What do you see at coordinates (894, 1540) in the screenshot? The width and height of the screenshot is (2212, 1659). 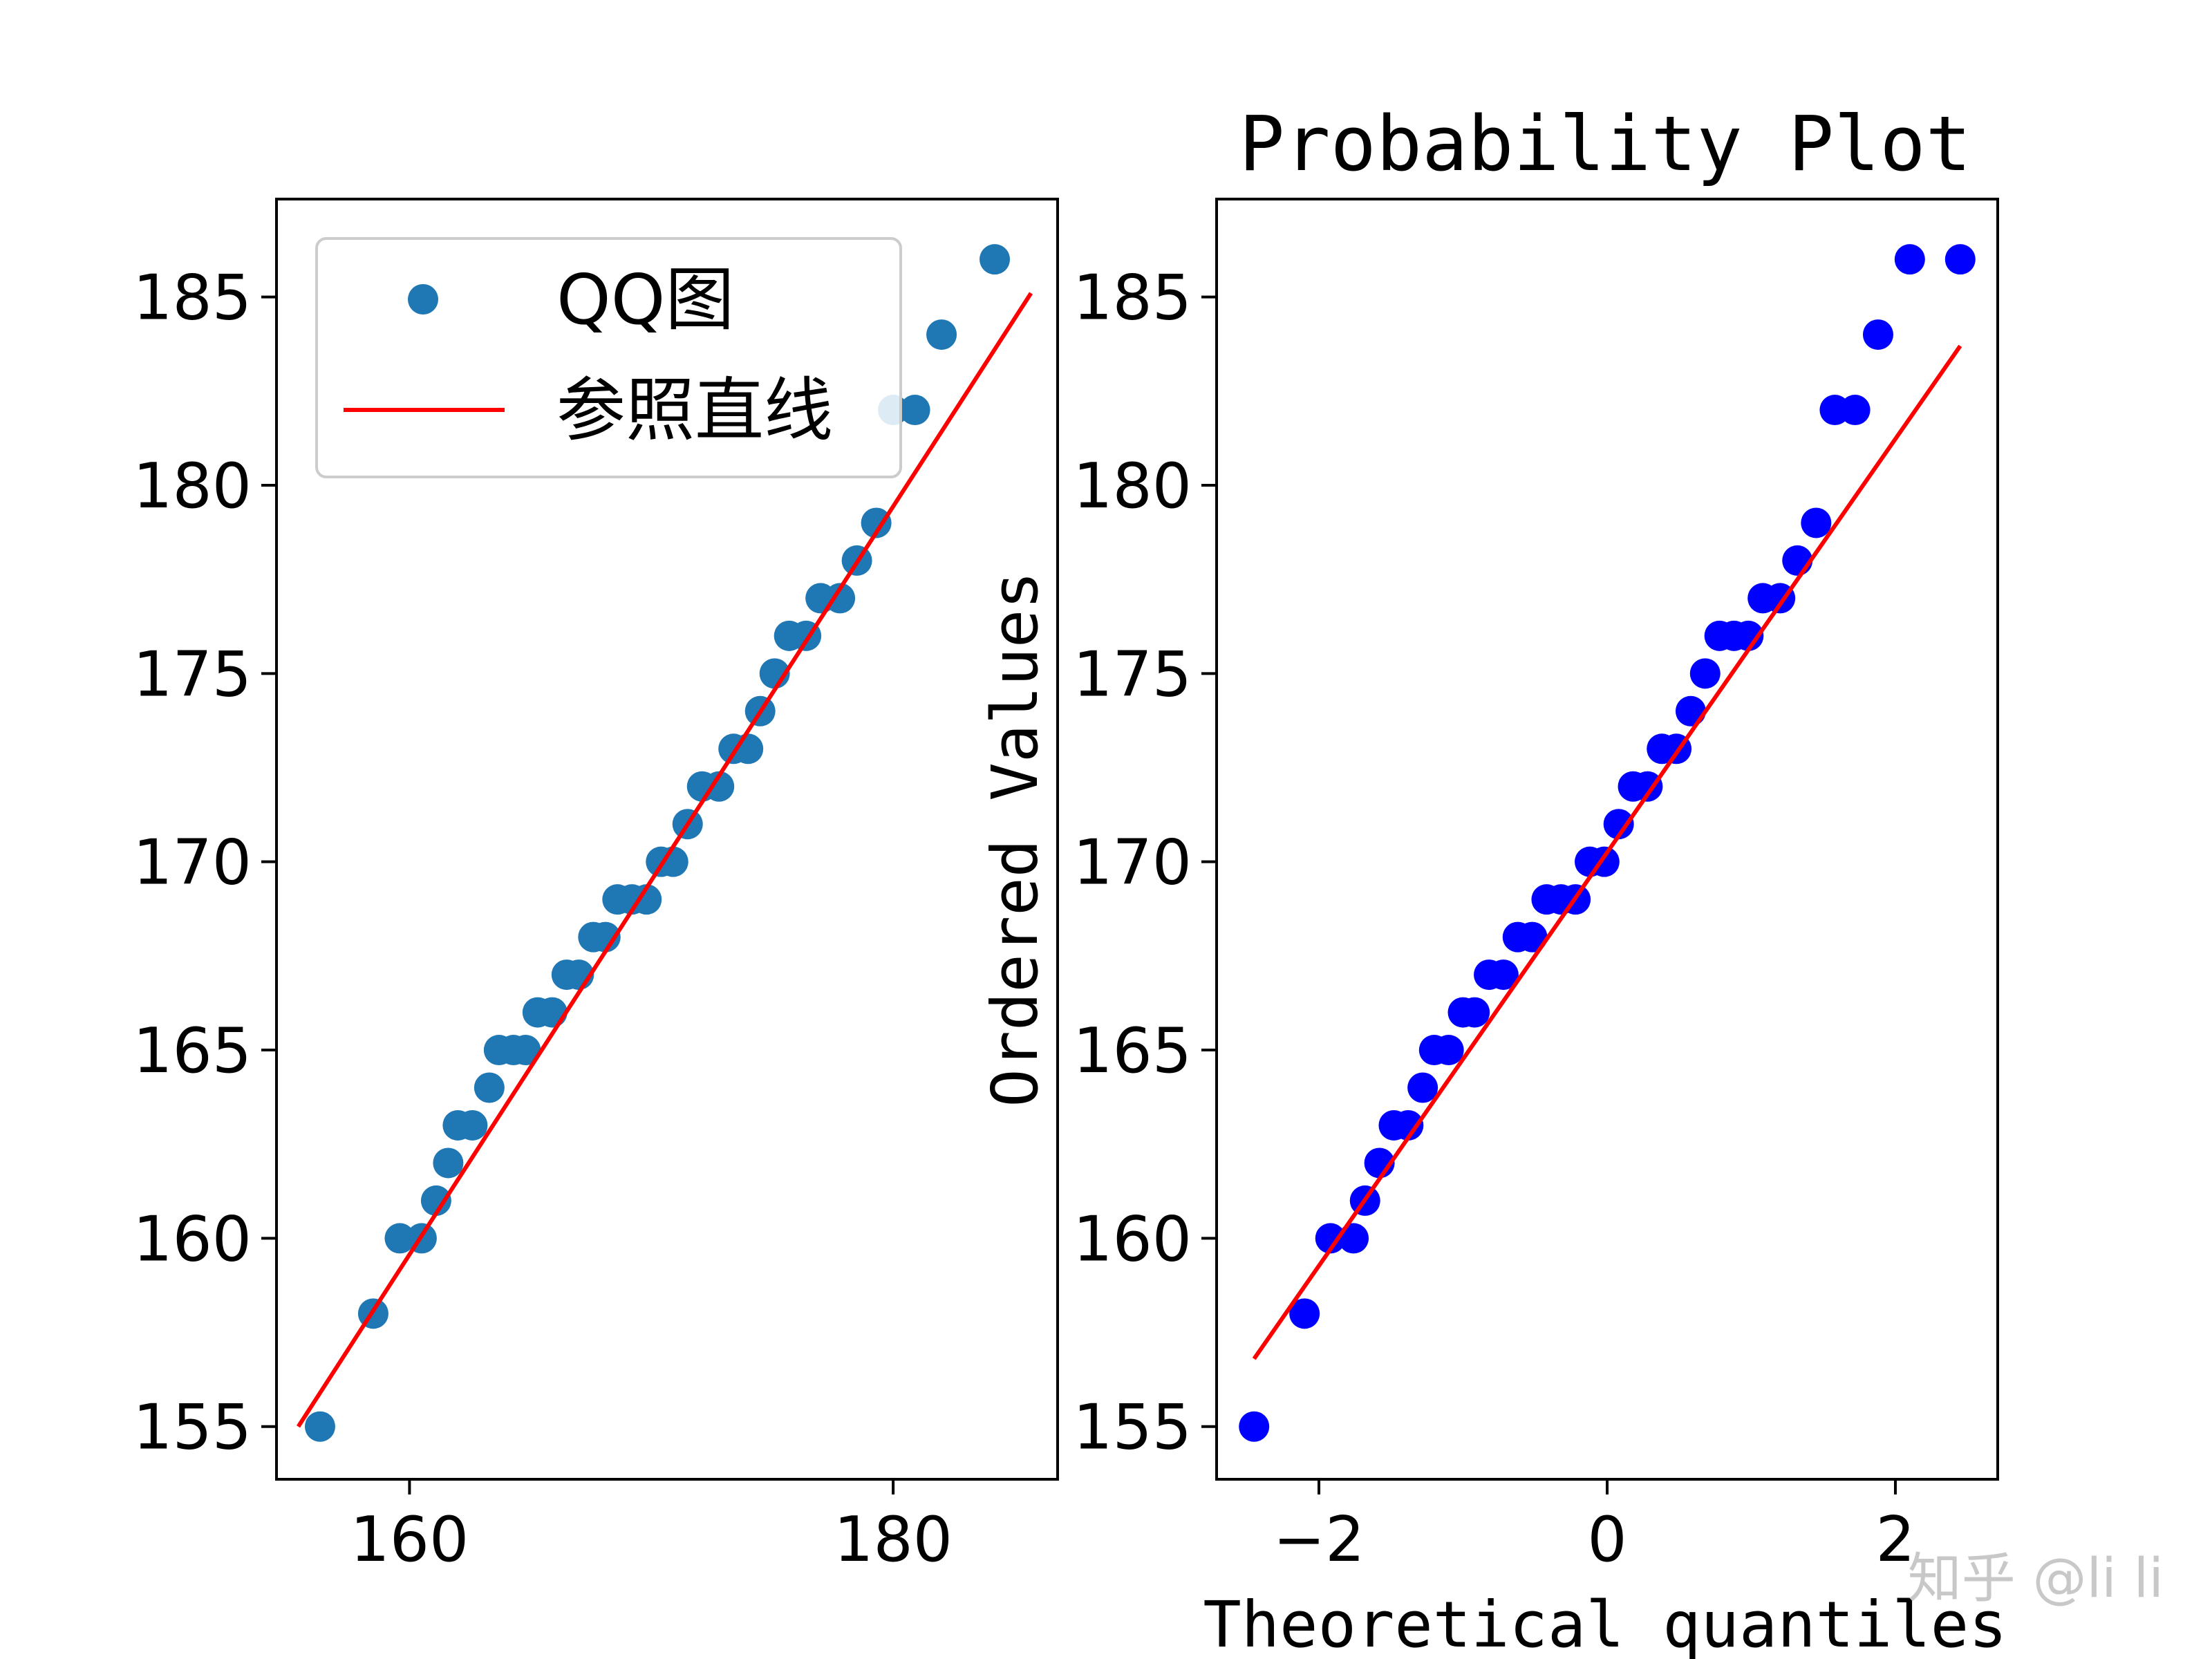 I see `left-xtick-label: 180` at bounding box center [894, 1540].